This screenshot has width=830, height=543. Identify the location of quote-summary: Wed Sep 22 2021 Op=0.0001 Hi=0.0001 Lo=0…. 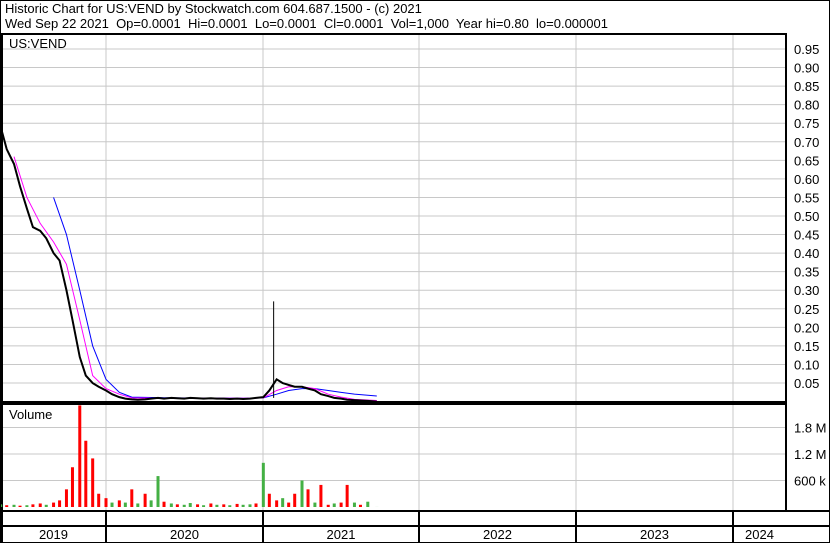
(306, 23).